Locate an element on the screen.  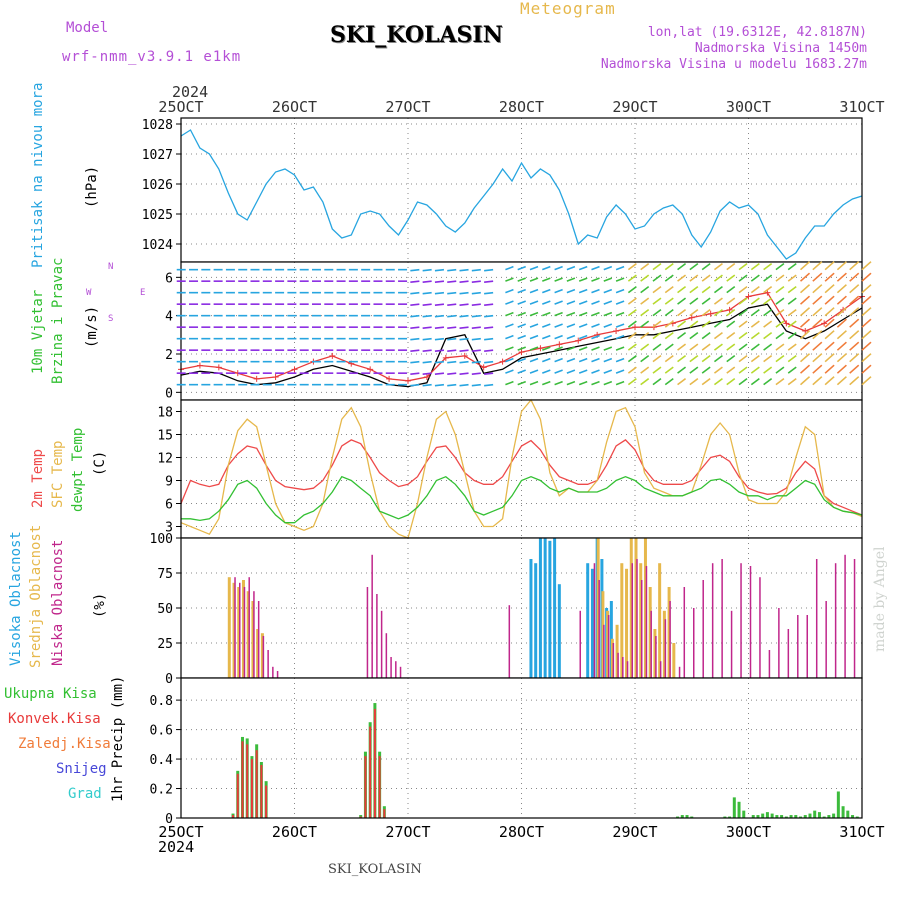
time-label-top: 28OCT is located at coordinates (521, 107).